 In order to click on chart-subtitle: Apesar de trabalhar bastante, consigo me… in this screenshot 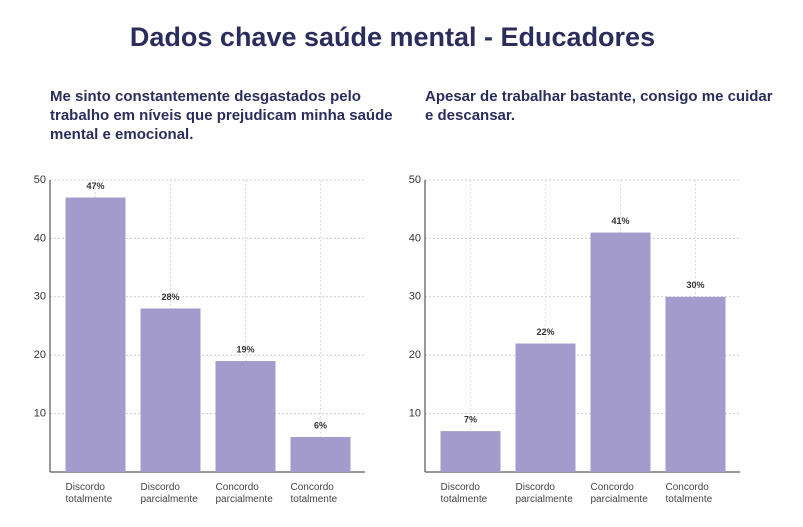, I will do `click(599, 106)`.